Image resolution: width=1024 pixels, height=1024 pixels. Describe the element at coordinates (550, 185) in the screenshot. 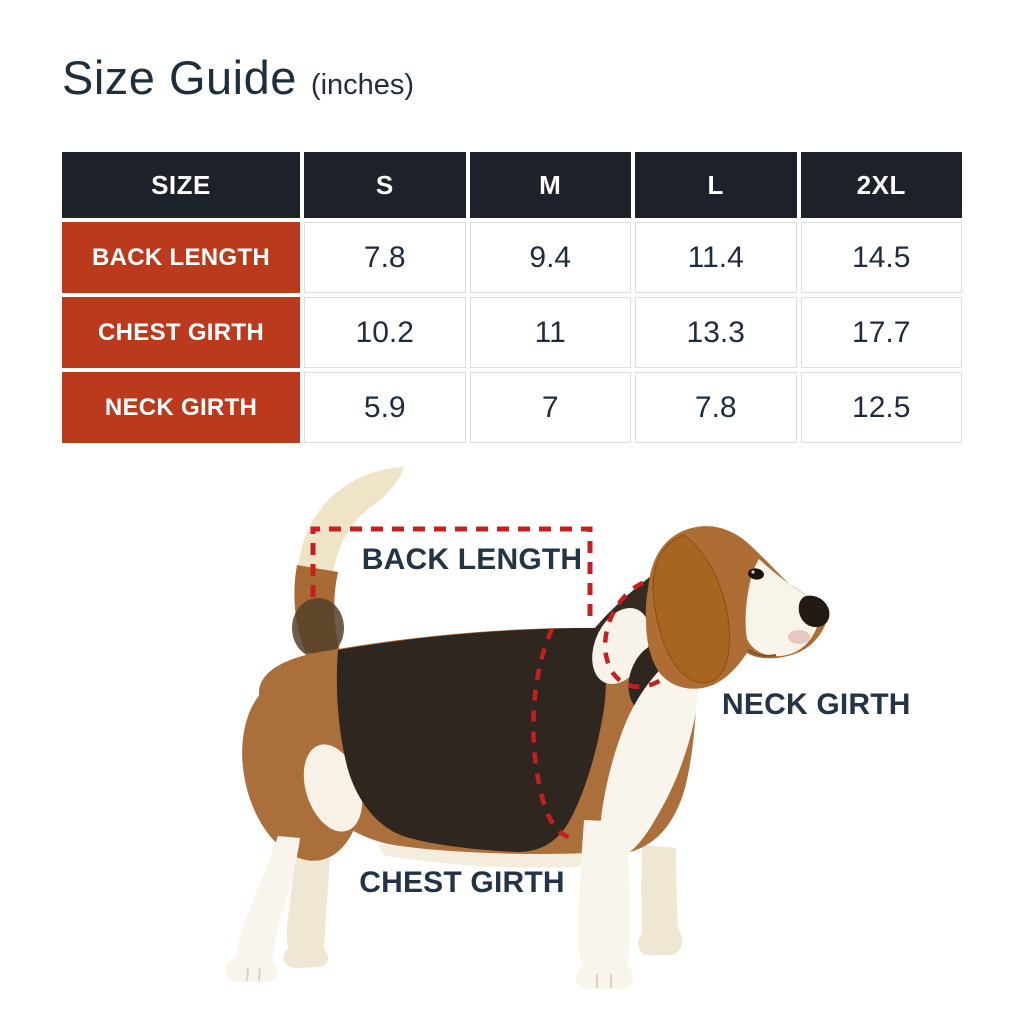

I see `col-header-m: M` at that location.